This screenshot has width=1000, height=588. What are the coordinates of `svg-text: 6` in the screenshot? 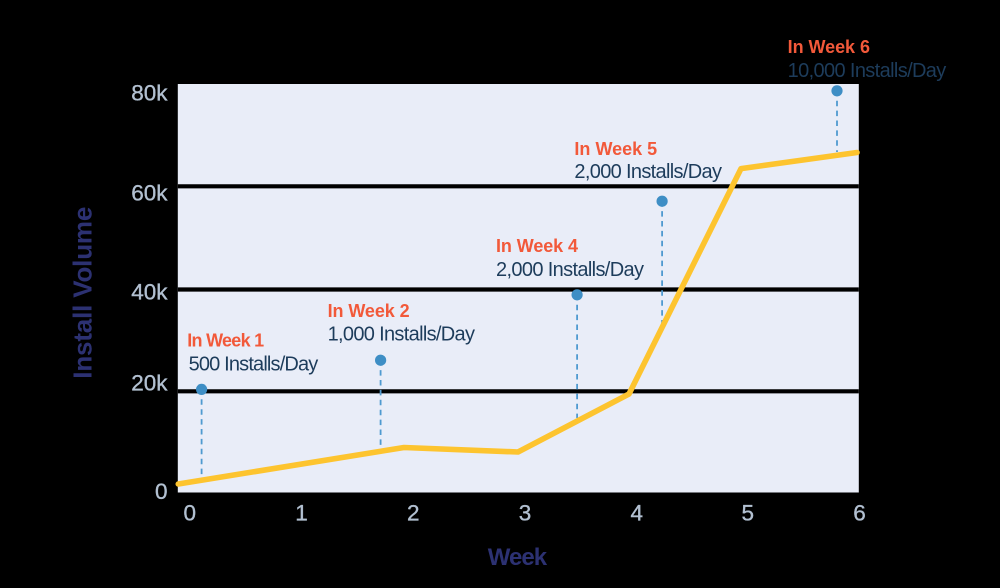 It's located at (859, 512).